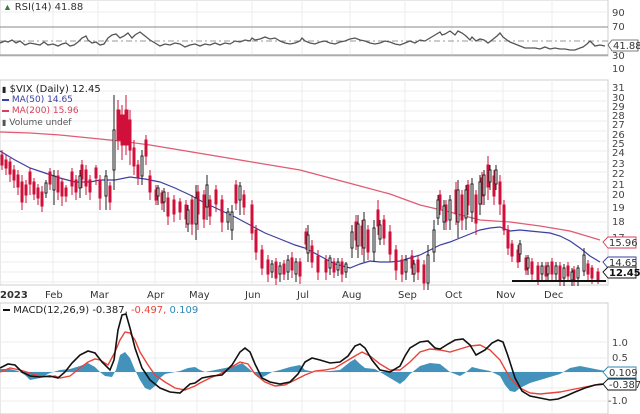 Image resolution: width=640 pixels, height=414 pixels. Describe the element at coordinates (618, 69) in the screenshot. I see `svg-text: 10` at that location.